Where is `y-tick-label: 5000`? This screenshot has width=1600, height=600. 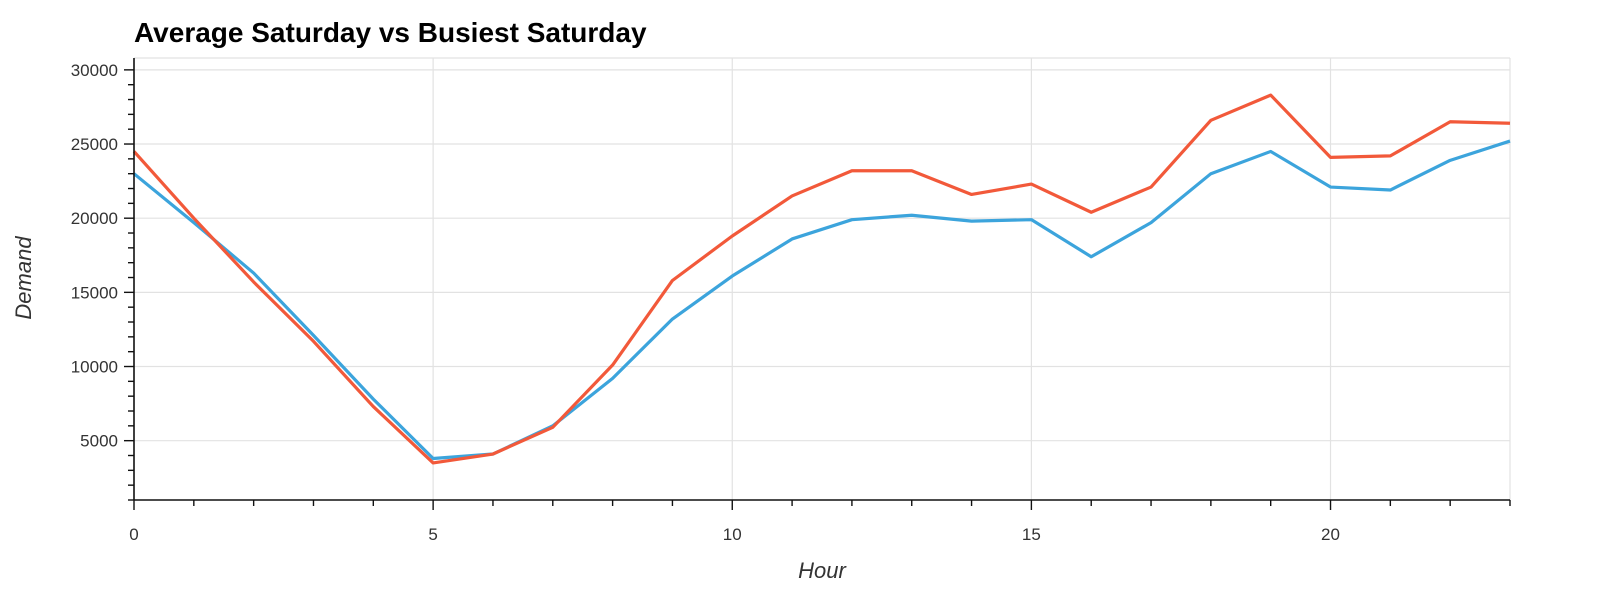 y-tick-label: 5000 is located at coordinates (99, 441).